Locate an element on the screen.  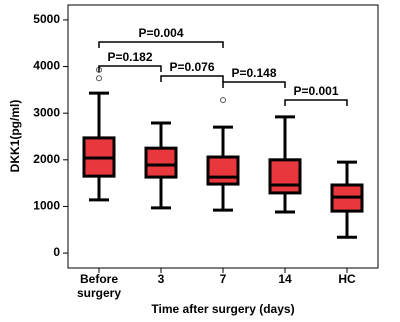
y-tick-label: 1000 is located at coordinates (46, 206).